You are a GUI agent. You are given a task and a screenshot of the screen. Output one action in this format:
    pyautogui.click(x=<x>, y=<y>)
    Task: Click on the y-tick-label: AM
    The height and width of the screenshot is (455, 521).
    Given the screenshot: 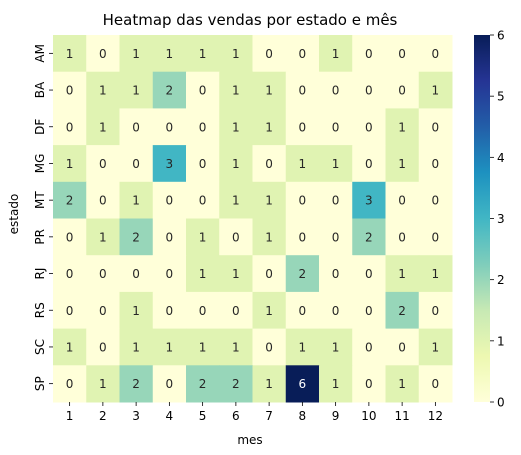 What is the action you would take?
    pyautogui.click(x=40, y=53)
    